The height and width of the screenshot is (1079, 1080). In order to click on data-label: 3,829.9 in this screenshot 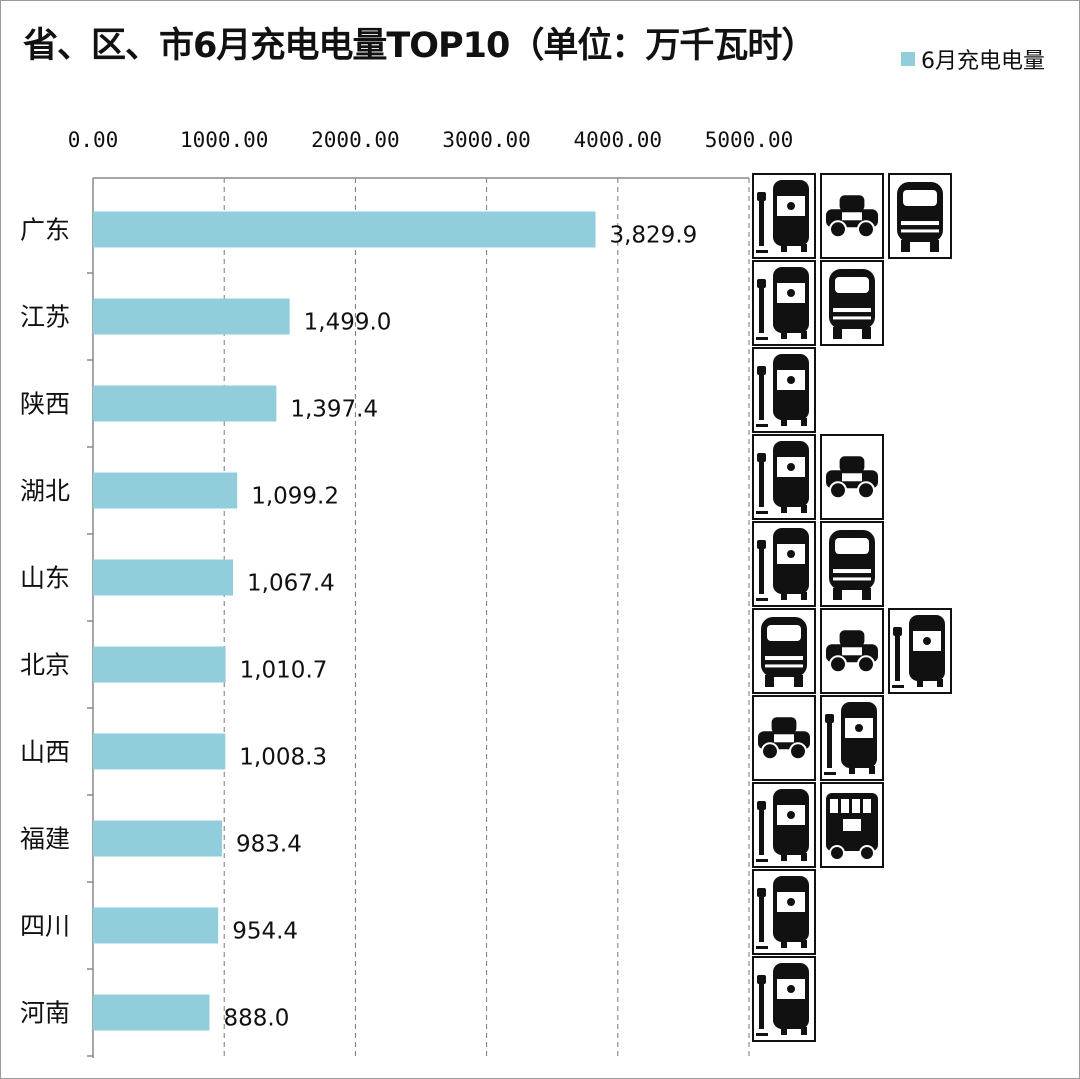, I will do `click(653, 236)`.